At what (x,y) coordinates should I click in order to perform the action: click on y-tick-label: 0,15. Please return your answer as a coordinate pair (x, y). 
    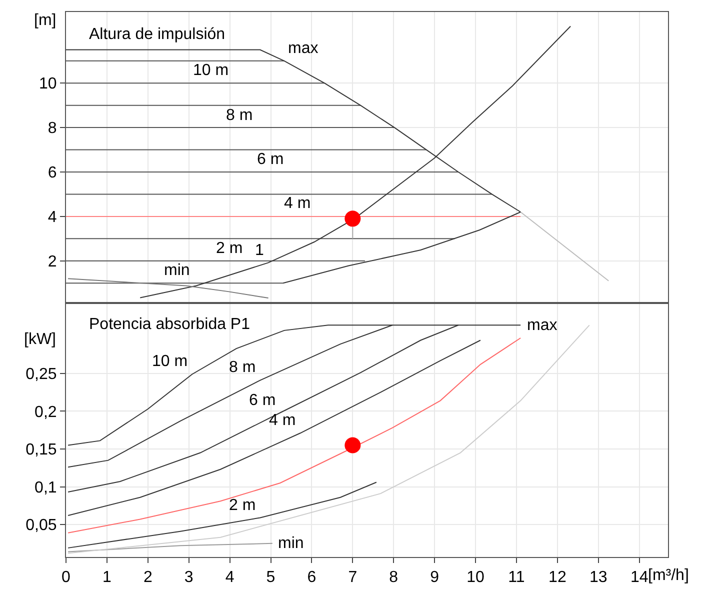
    Looking at the image, I should click on (41, 450).